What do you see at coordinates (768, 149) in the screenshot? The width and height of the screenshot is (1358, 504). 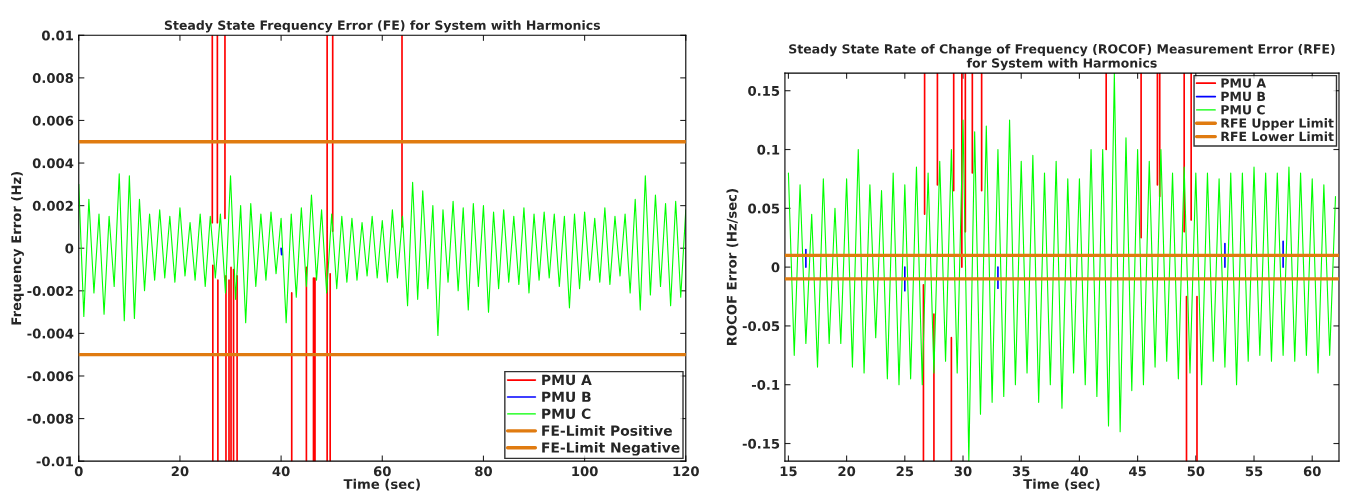 I see `y-tick-label: 0.1` at bounding box center [768, 149].